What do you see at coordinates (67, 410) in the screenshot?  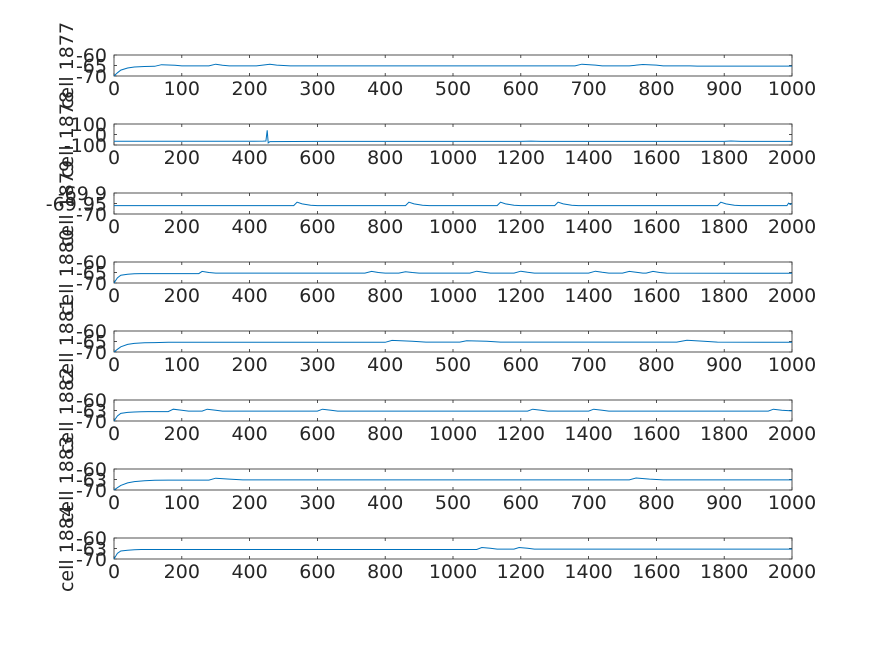 I see `y-axis-label: cell 1882` at bounding box center [67, 410].